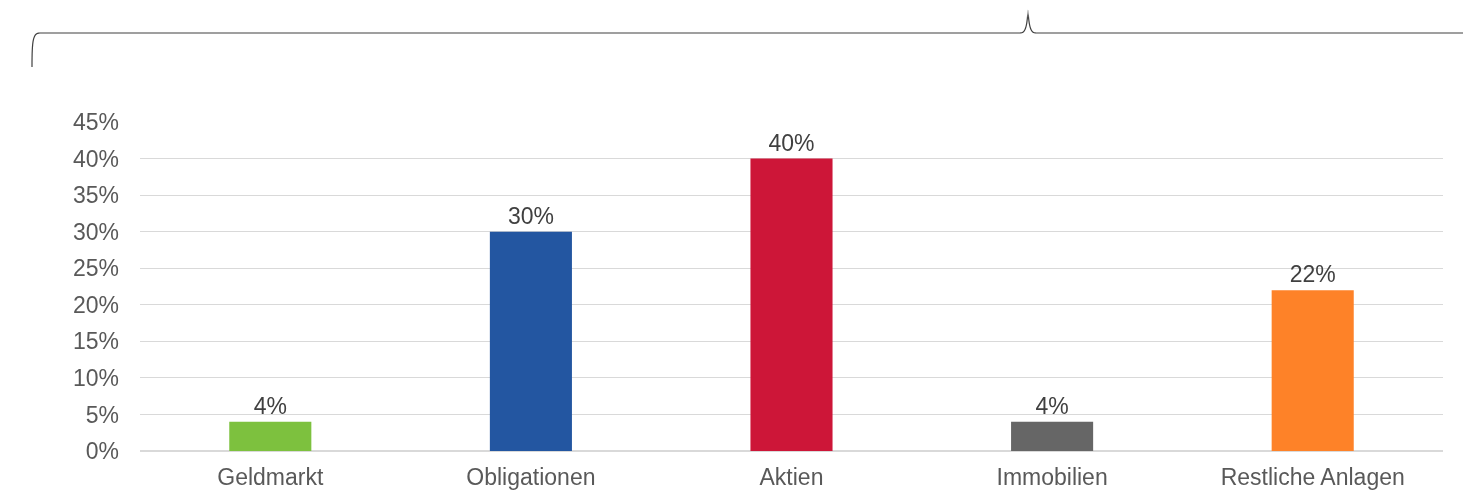 This screenshot has height=492, width=1463. What do you see at coordinates (95, 304) in the screenshot?
I see `y-tick-label: 20%` at bounding box center [95, 304].